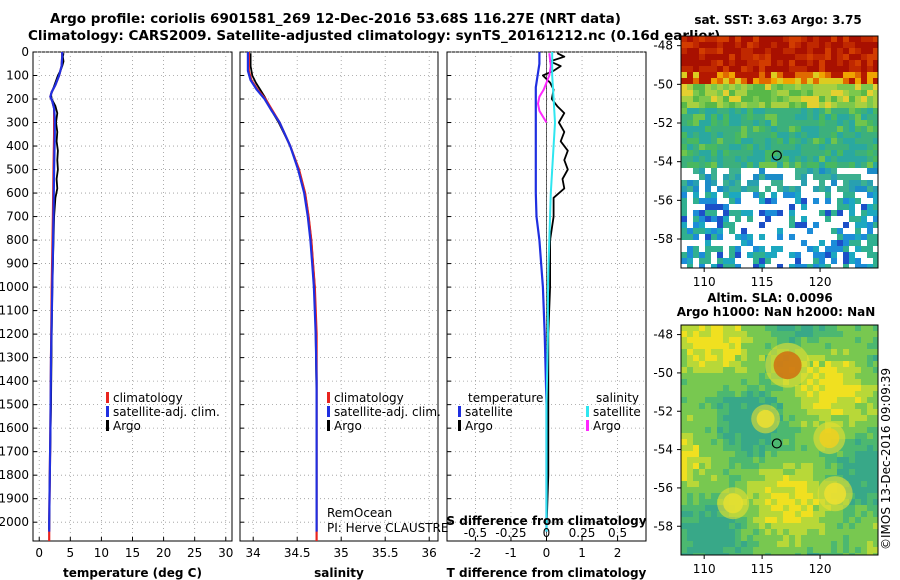 This screenshot has height=580, width=900. I want to click on sla-map-subtitle: Argo h1000: NaN h2000: NaN, so click(776, 312).